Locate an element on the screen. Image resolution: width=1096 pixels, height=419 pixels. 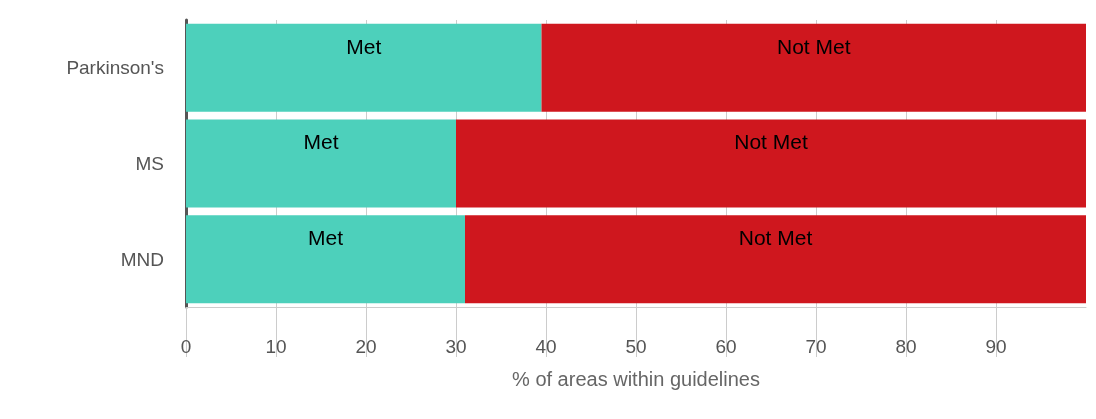
x-tick-label: 70 is located at coordinates (816, 346).